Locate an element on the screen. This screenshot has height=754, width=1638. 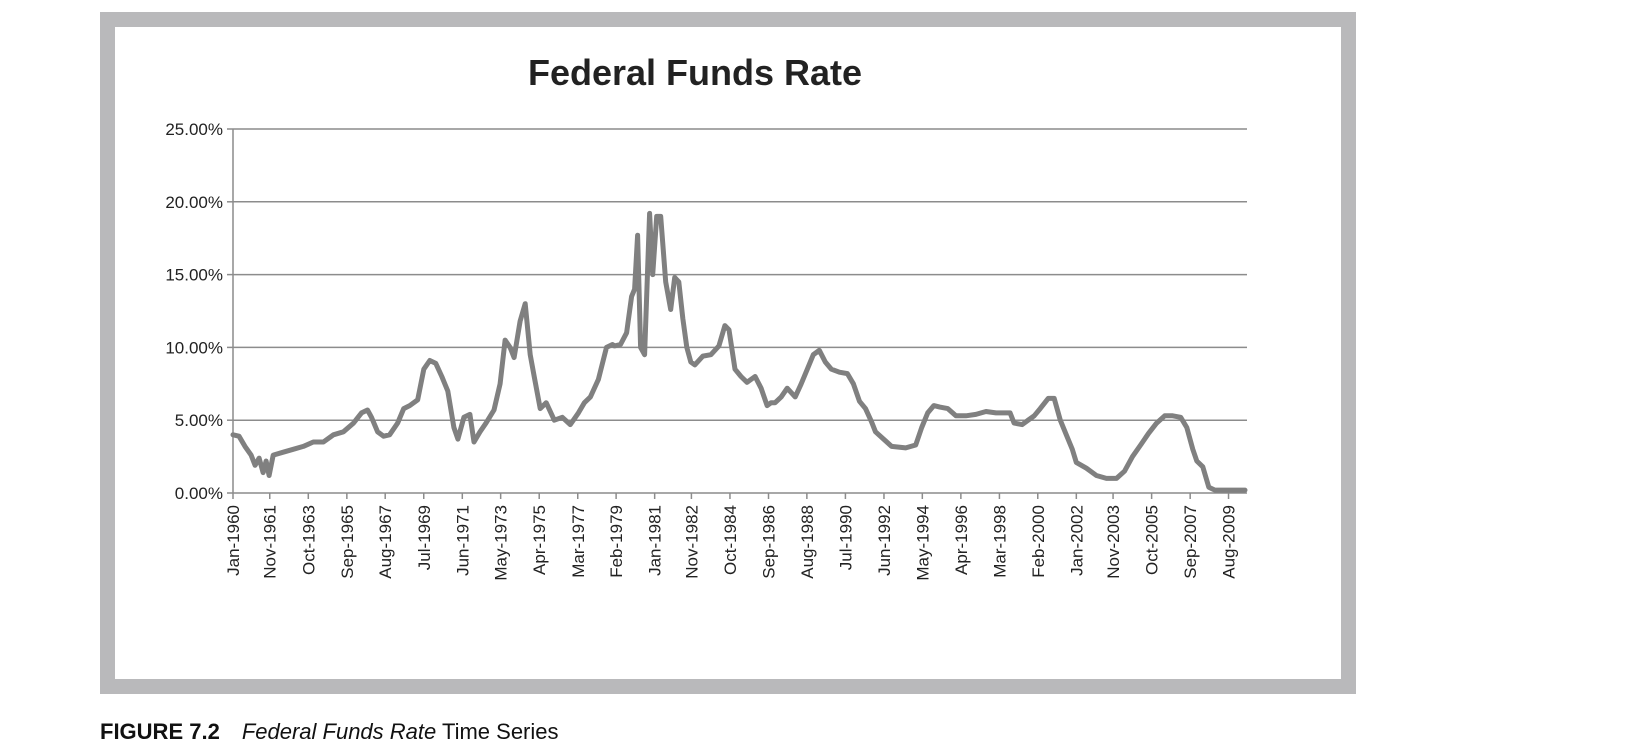
x-tick-label: Apr-1996 is located at coordinates (961, 540).